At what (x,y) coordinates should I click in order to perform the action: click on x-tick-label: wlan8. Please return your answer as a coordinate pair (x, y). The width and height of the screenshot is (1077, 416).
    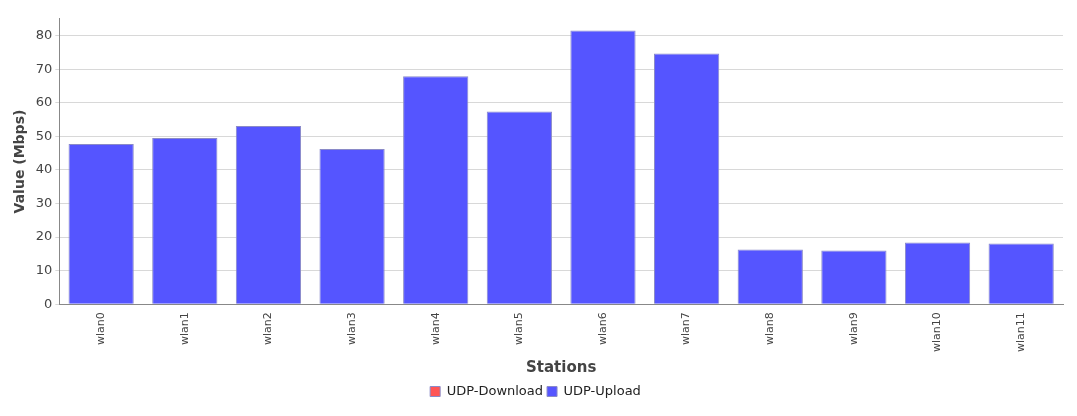
    Looking at the image, I should click on (770, 328).